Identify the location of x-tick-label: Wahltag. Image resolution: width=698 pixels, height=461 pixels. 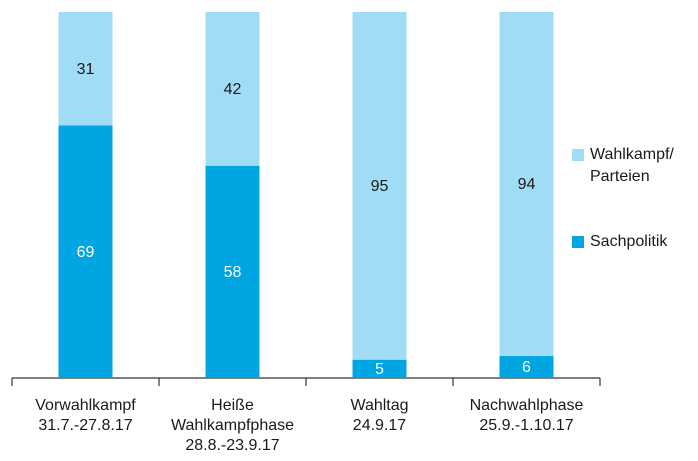
(379, 405).